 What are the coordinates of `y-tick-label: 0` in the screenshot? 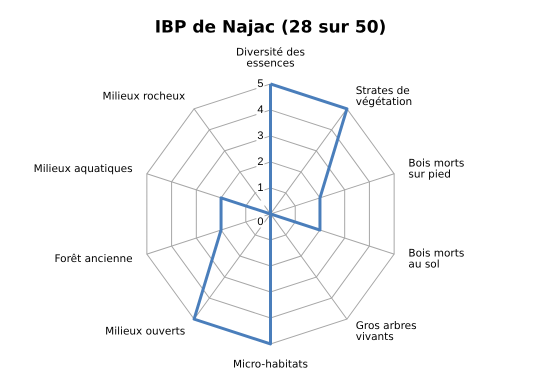 It's located at (260, 222).